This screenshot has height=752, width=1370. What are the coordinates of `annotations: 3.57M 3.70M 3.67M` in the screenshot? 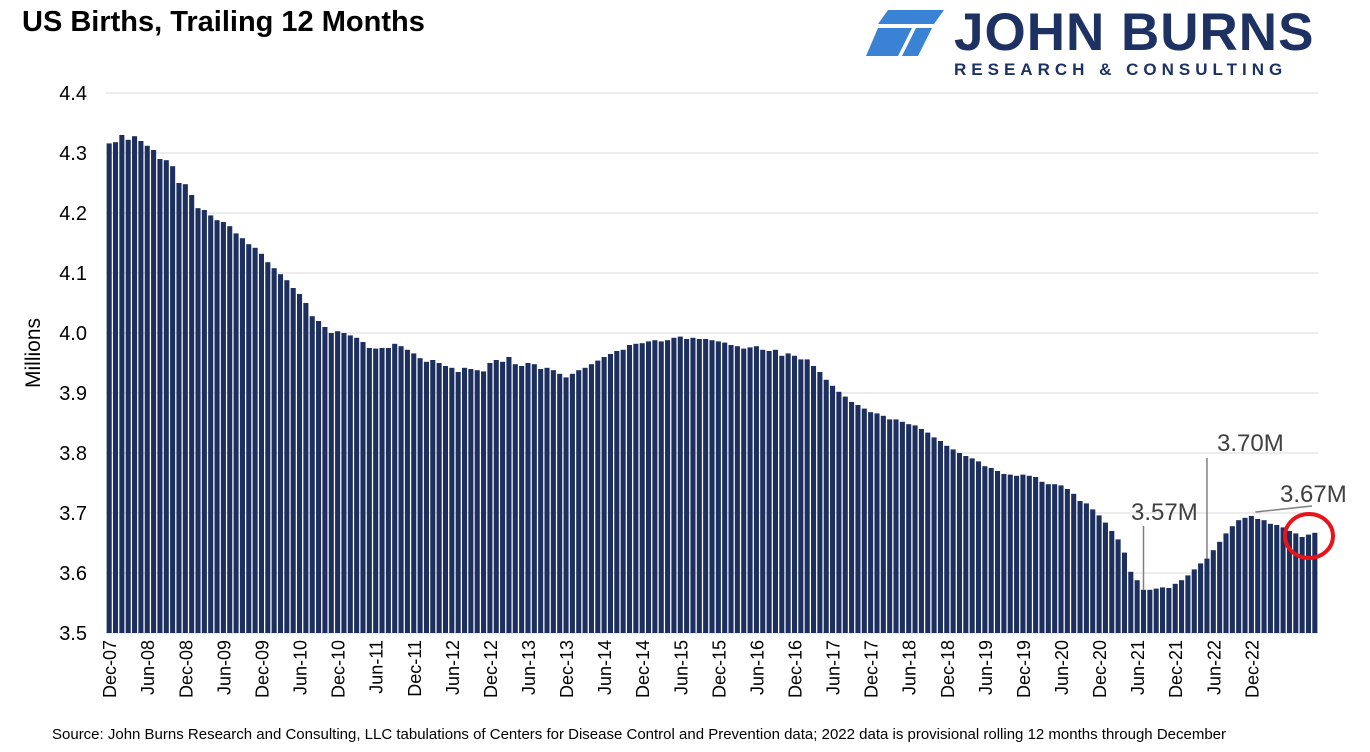 It's located at (1239, 510).